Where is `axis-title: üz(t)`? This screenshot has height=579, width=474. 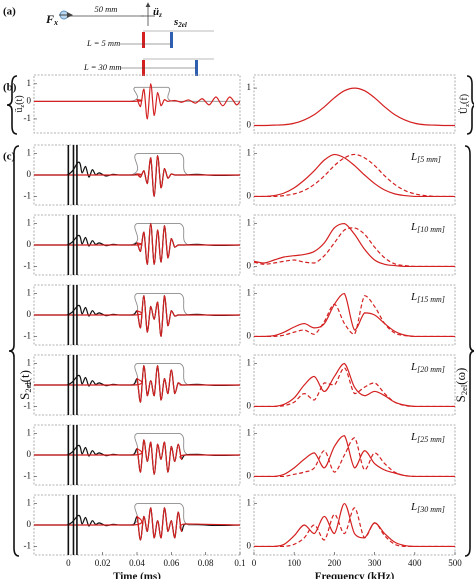
axis-title: üz(t) is located at coordinates (20, 103).